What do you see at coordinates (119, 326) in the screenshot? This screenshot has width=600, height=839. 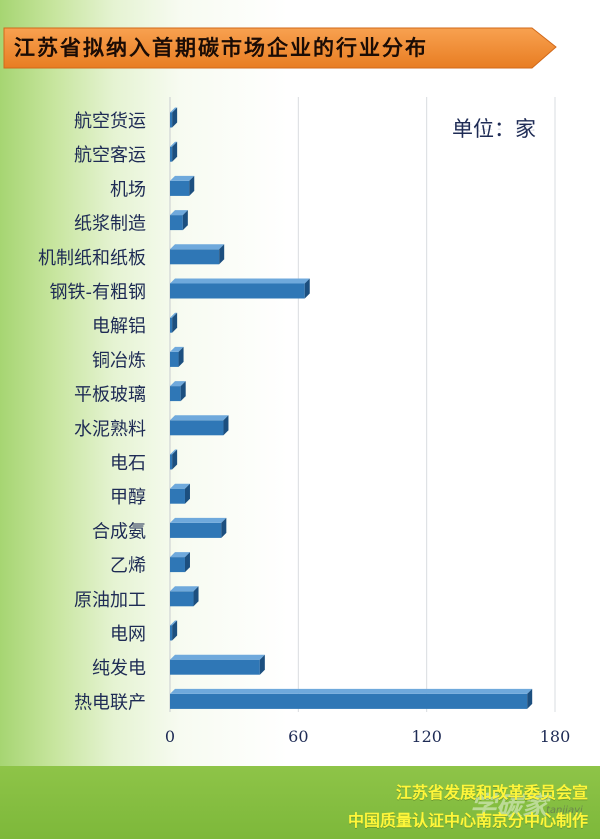 I see `category-label-7: 电解铝` at bounding box center [119, 326].